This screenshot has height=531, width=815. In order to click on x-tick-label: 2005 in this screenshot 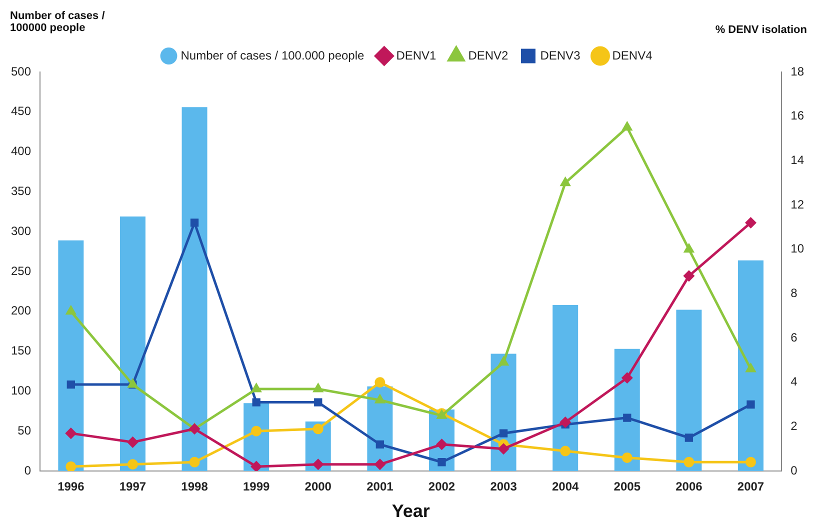, I will do `click(627, 487)`.